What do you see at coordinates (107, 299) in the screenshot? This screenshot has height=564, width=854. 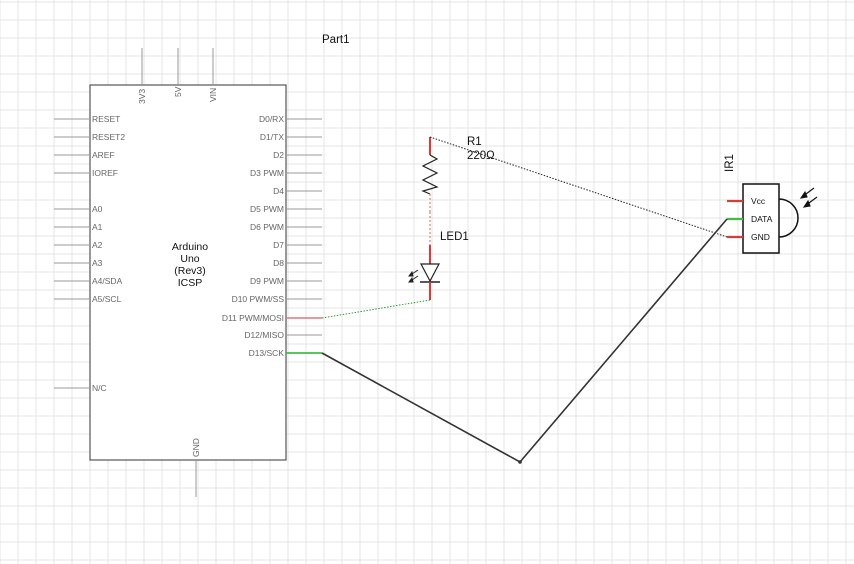 I see `pin-label-a5-scl: A5/SCL` at bounding box center [107, 299].